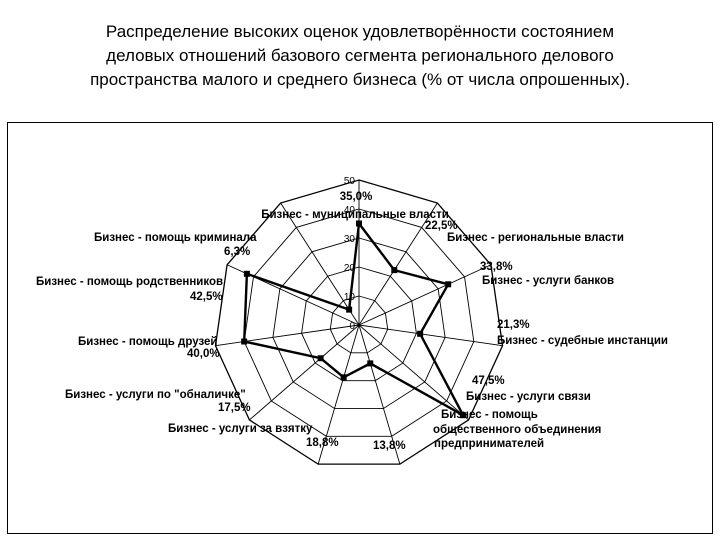 The height and width of the screenshot is (540, 720). Describe the element at coordinates (352, 326) in the screenshot. I see `tick-label: 0` at that location.